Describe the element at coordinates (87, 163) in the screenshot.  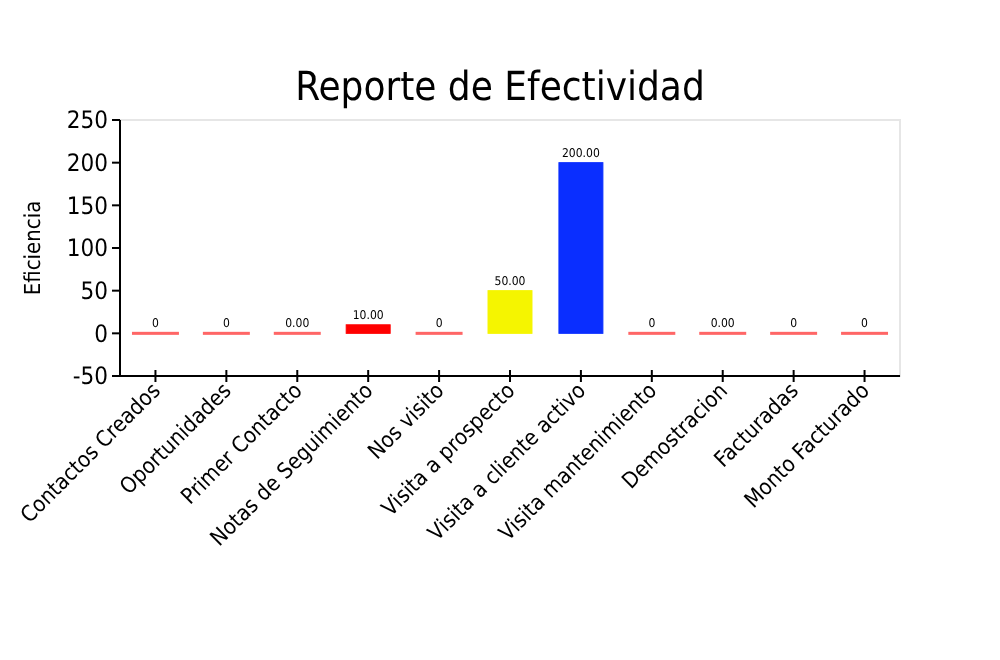
I see `y-tick-label: 200` at that location.